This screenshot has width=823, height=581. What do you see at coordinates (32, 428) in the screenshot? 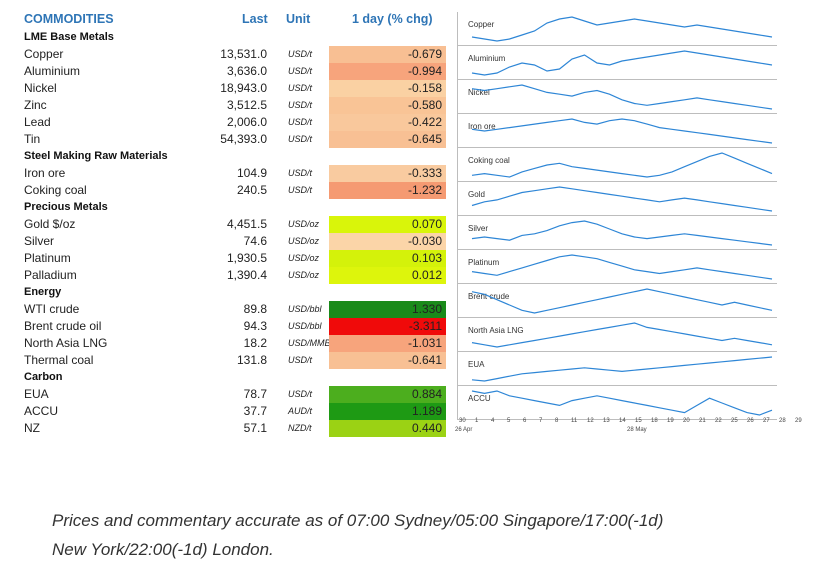
I see `commodity-name: NZ` at bounding box center [32, 428].